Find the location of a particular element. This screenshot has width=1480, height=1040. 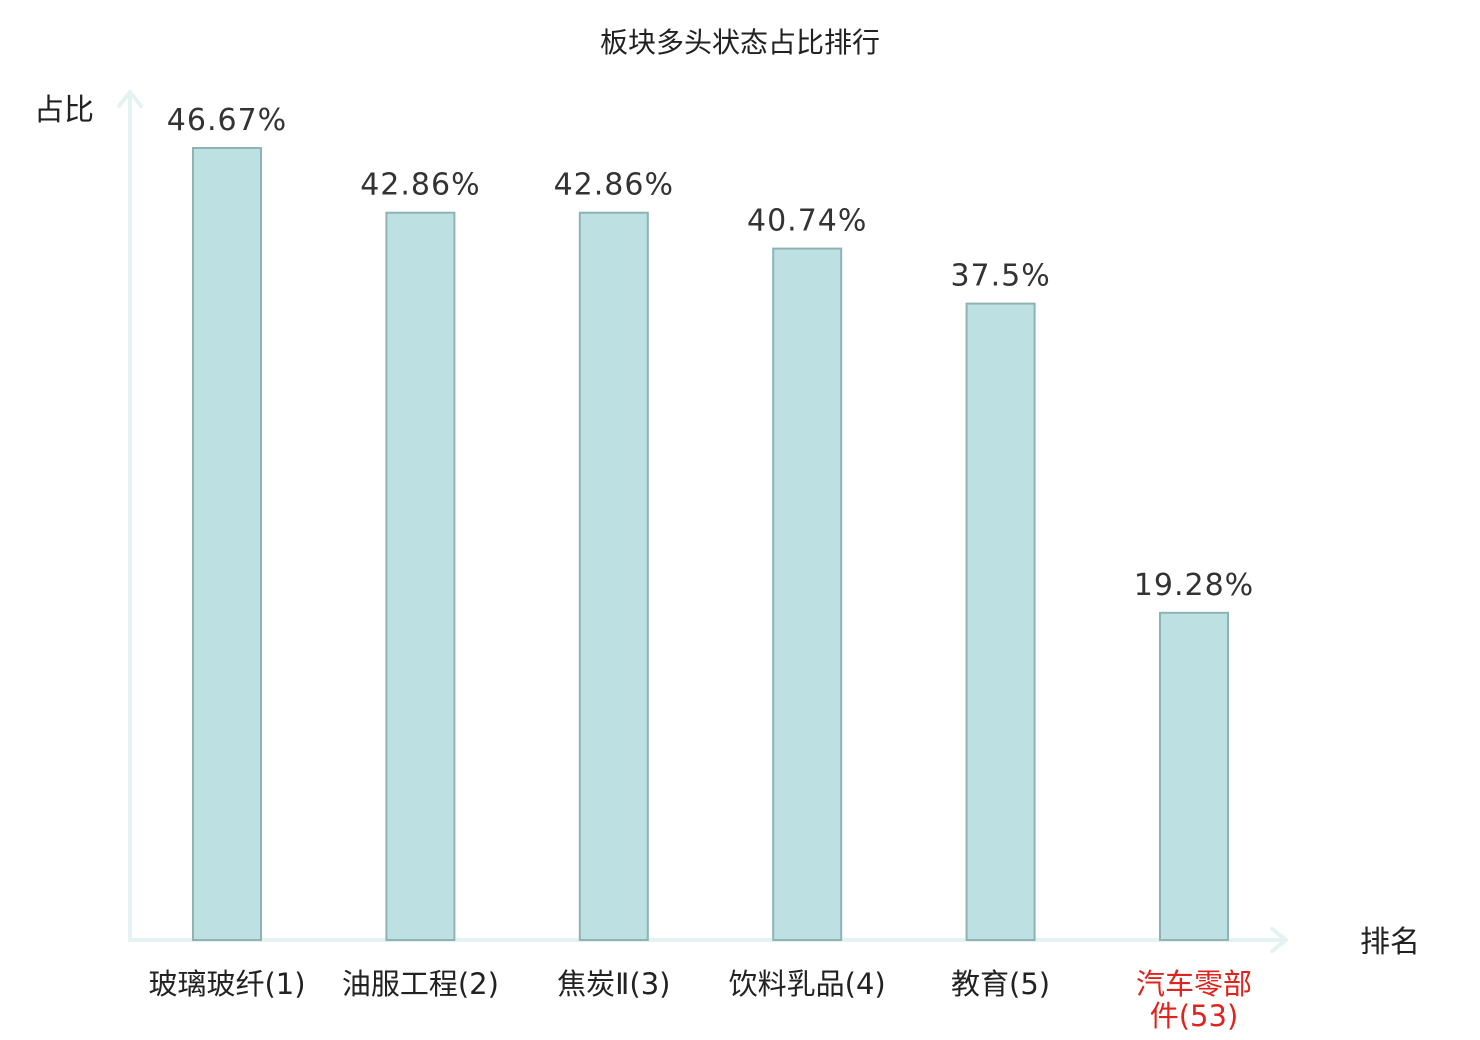

category-label-line: 汽车零部 is located at coordinates (1194, 984).